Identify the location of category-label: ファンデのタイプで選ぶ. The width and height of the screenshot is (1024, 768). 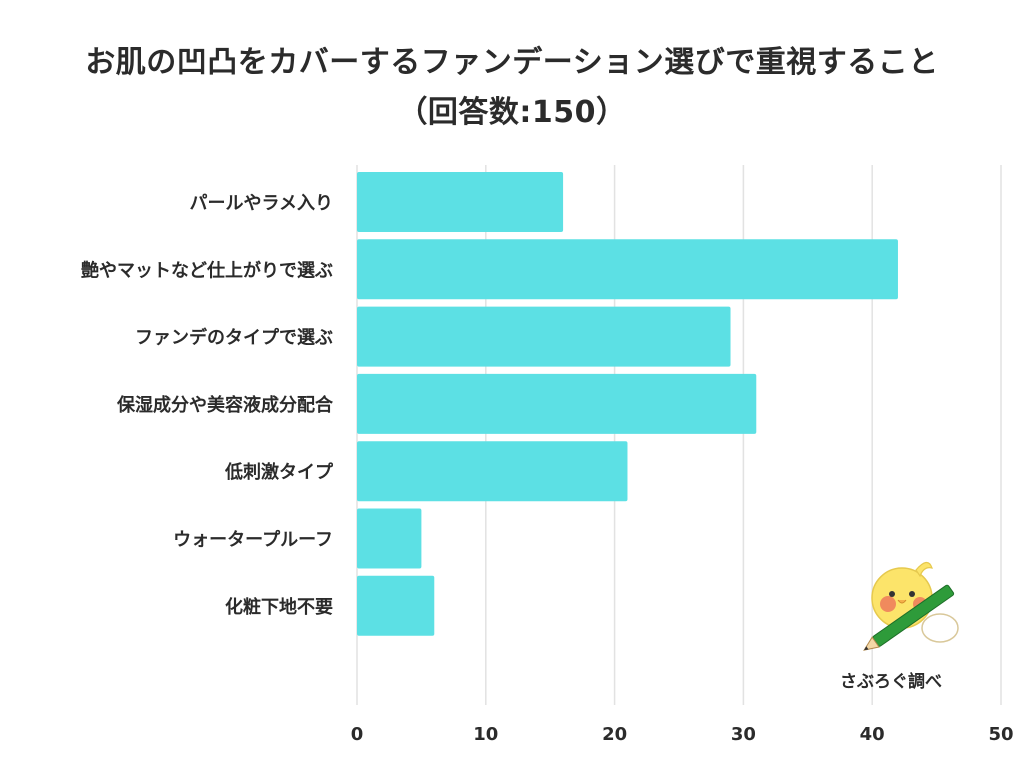
(234, 338).